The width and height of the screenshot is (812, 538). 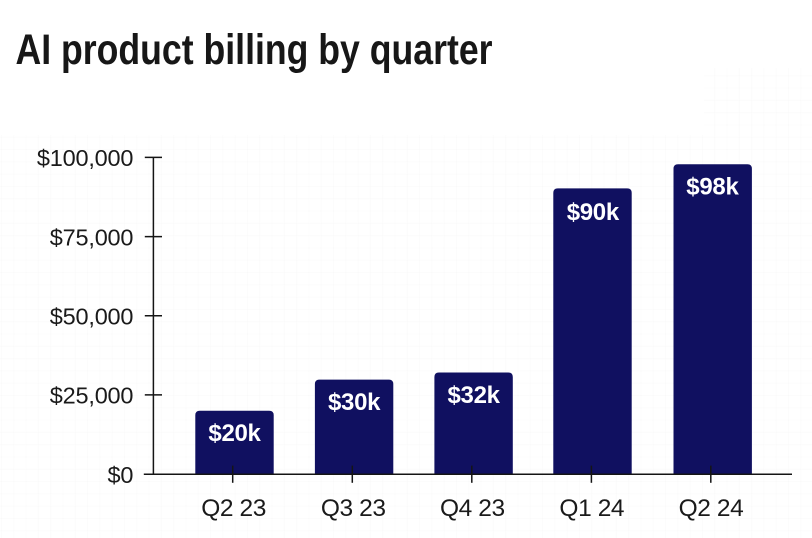 What do you see at coordinates (353, 508) in the screenshot?
I see `svg-text: Q3 23` at bounding box center [353, 508].